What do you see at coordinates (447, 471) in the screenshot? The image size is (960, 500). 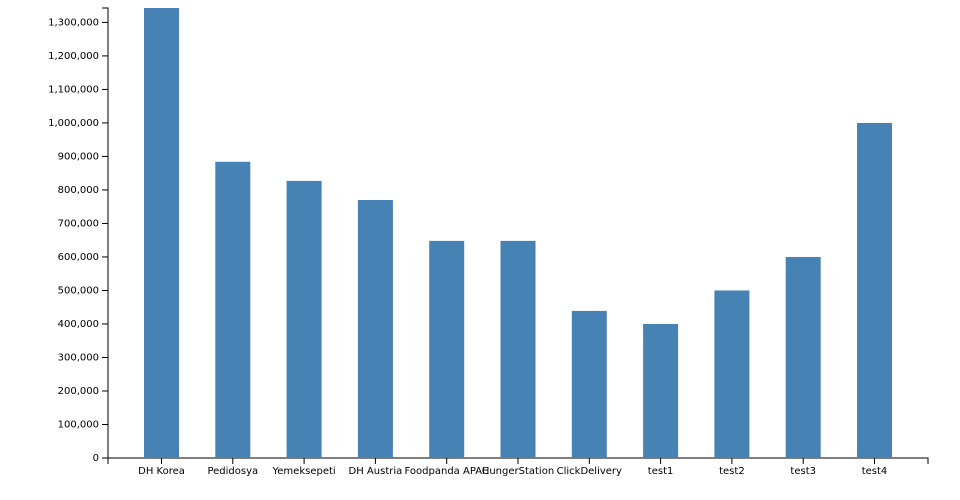 I see `x-tick-label: Foodpanda APAC` at bounding box center [447, 471].